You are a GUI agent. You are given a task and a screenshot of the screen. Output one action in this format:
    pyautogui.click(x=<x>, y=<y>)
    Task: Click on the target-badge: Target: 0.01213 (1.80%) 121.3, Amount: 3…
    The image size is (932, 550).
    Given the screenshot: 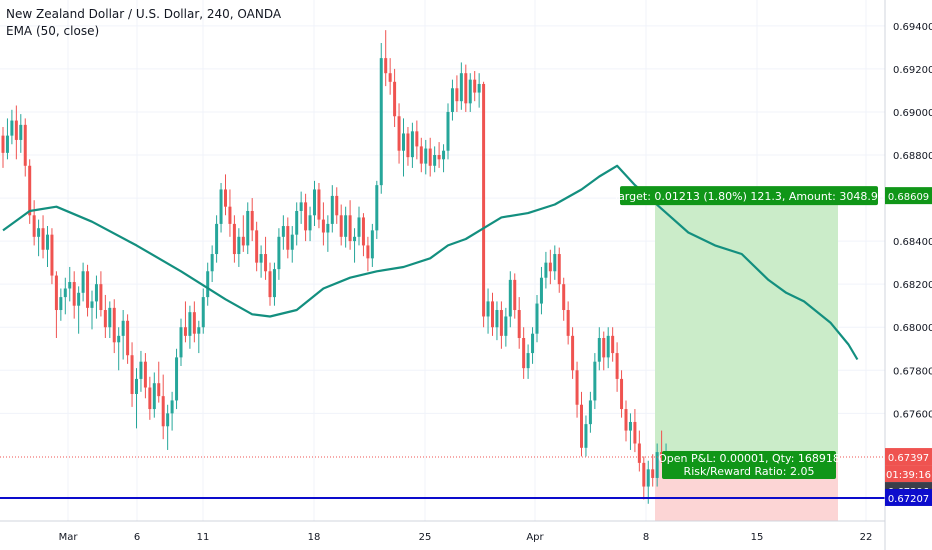 What is the action you would take?
    pyautogui.click(x=748, y=196)
    